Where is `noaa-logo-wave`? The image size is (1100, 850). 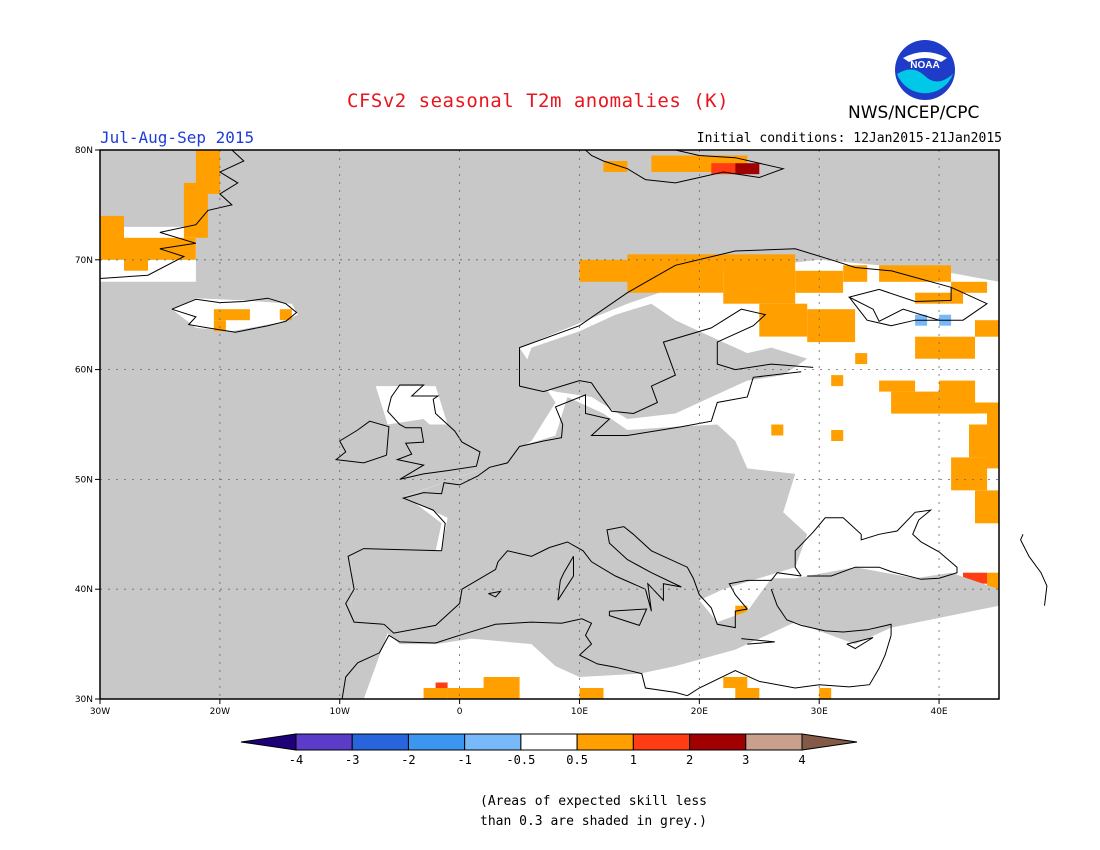
noaa-logo-wave is located at coordinates (925, 81).